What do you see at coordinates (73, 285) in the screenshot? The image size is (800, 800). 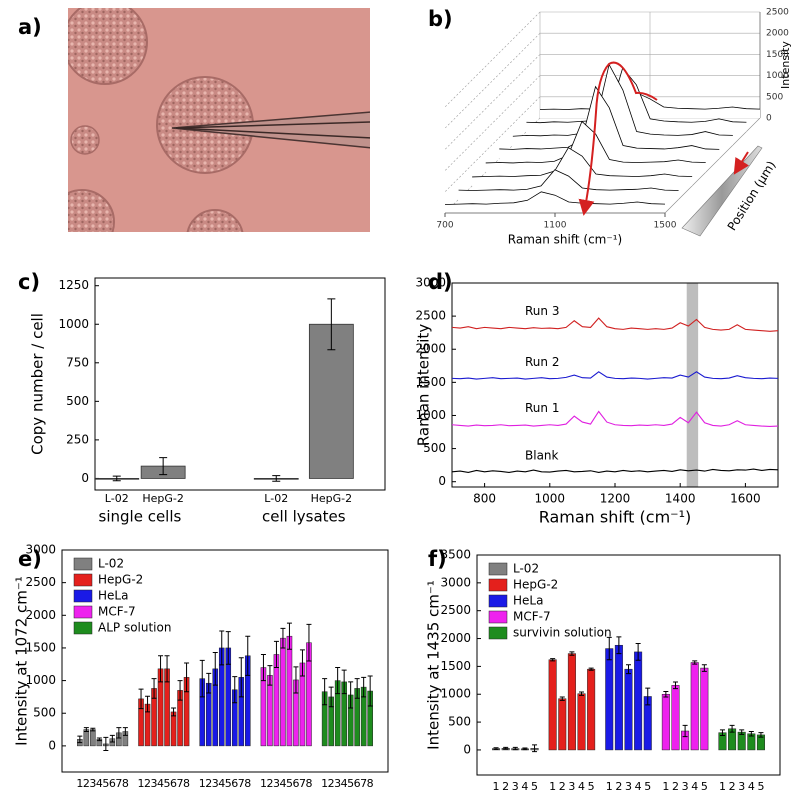 I see `y-tick-label: 1250` at bounding box center [73, 285].